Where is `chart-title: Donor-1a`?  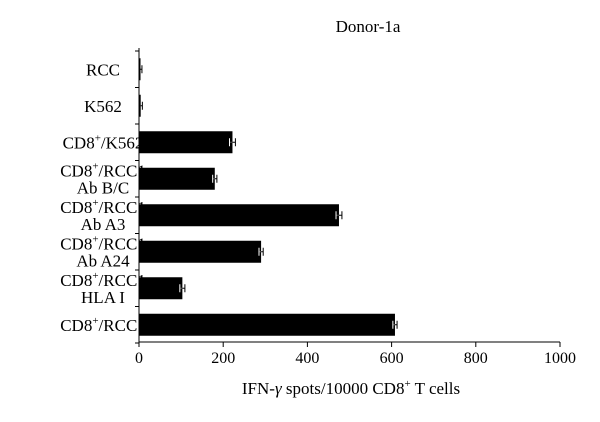
chart-title: Donor-1a is located at coordinates (368, 26).